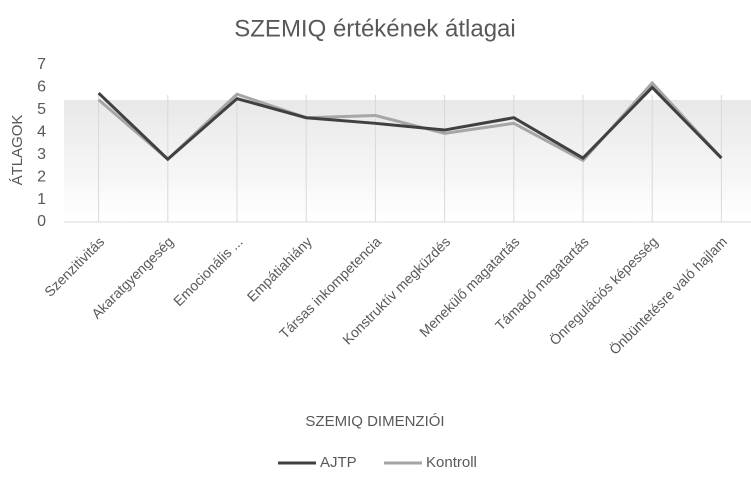  What do you see at coordinates (41, 132) in the screenshot?
I see `y-tick-label: 4` at bounding box center [41, 132].